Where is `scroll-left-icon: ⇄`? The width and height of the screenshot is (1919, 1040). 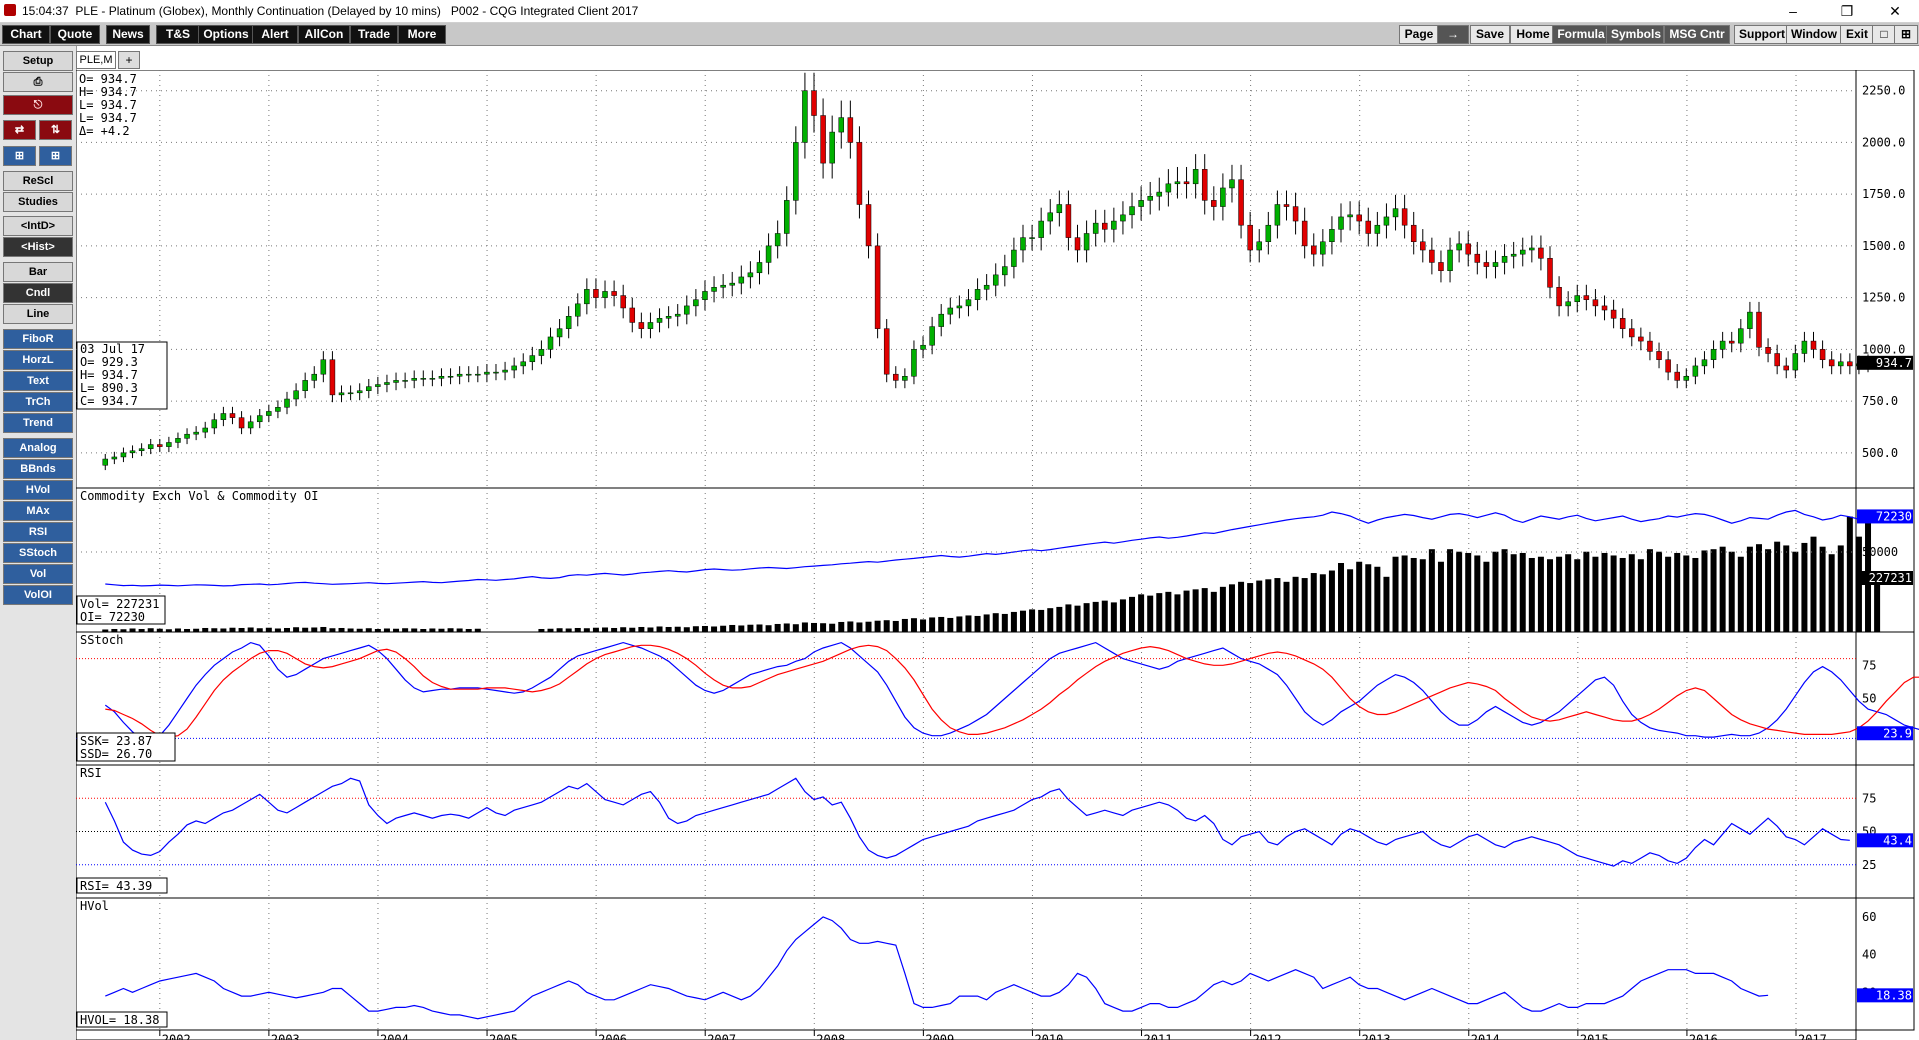 scroll-left-icon: ⇄ is located at coordinates (19, 130).